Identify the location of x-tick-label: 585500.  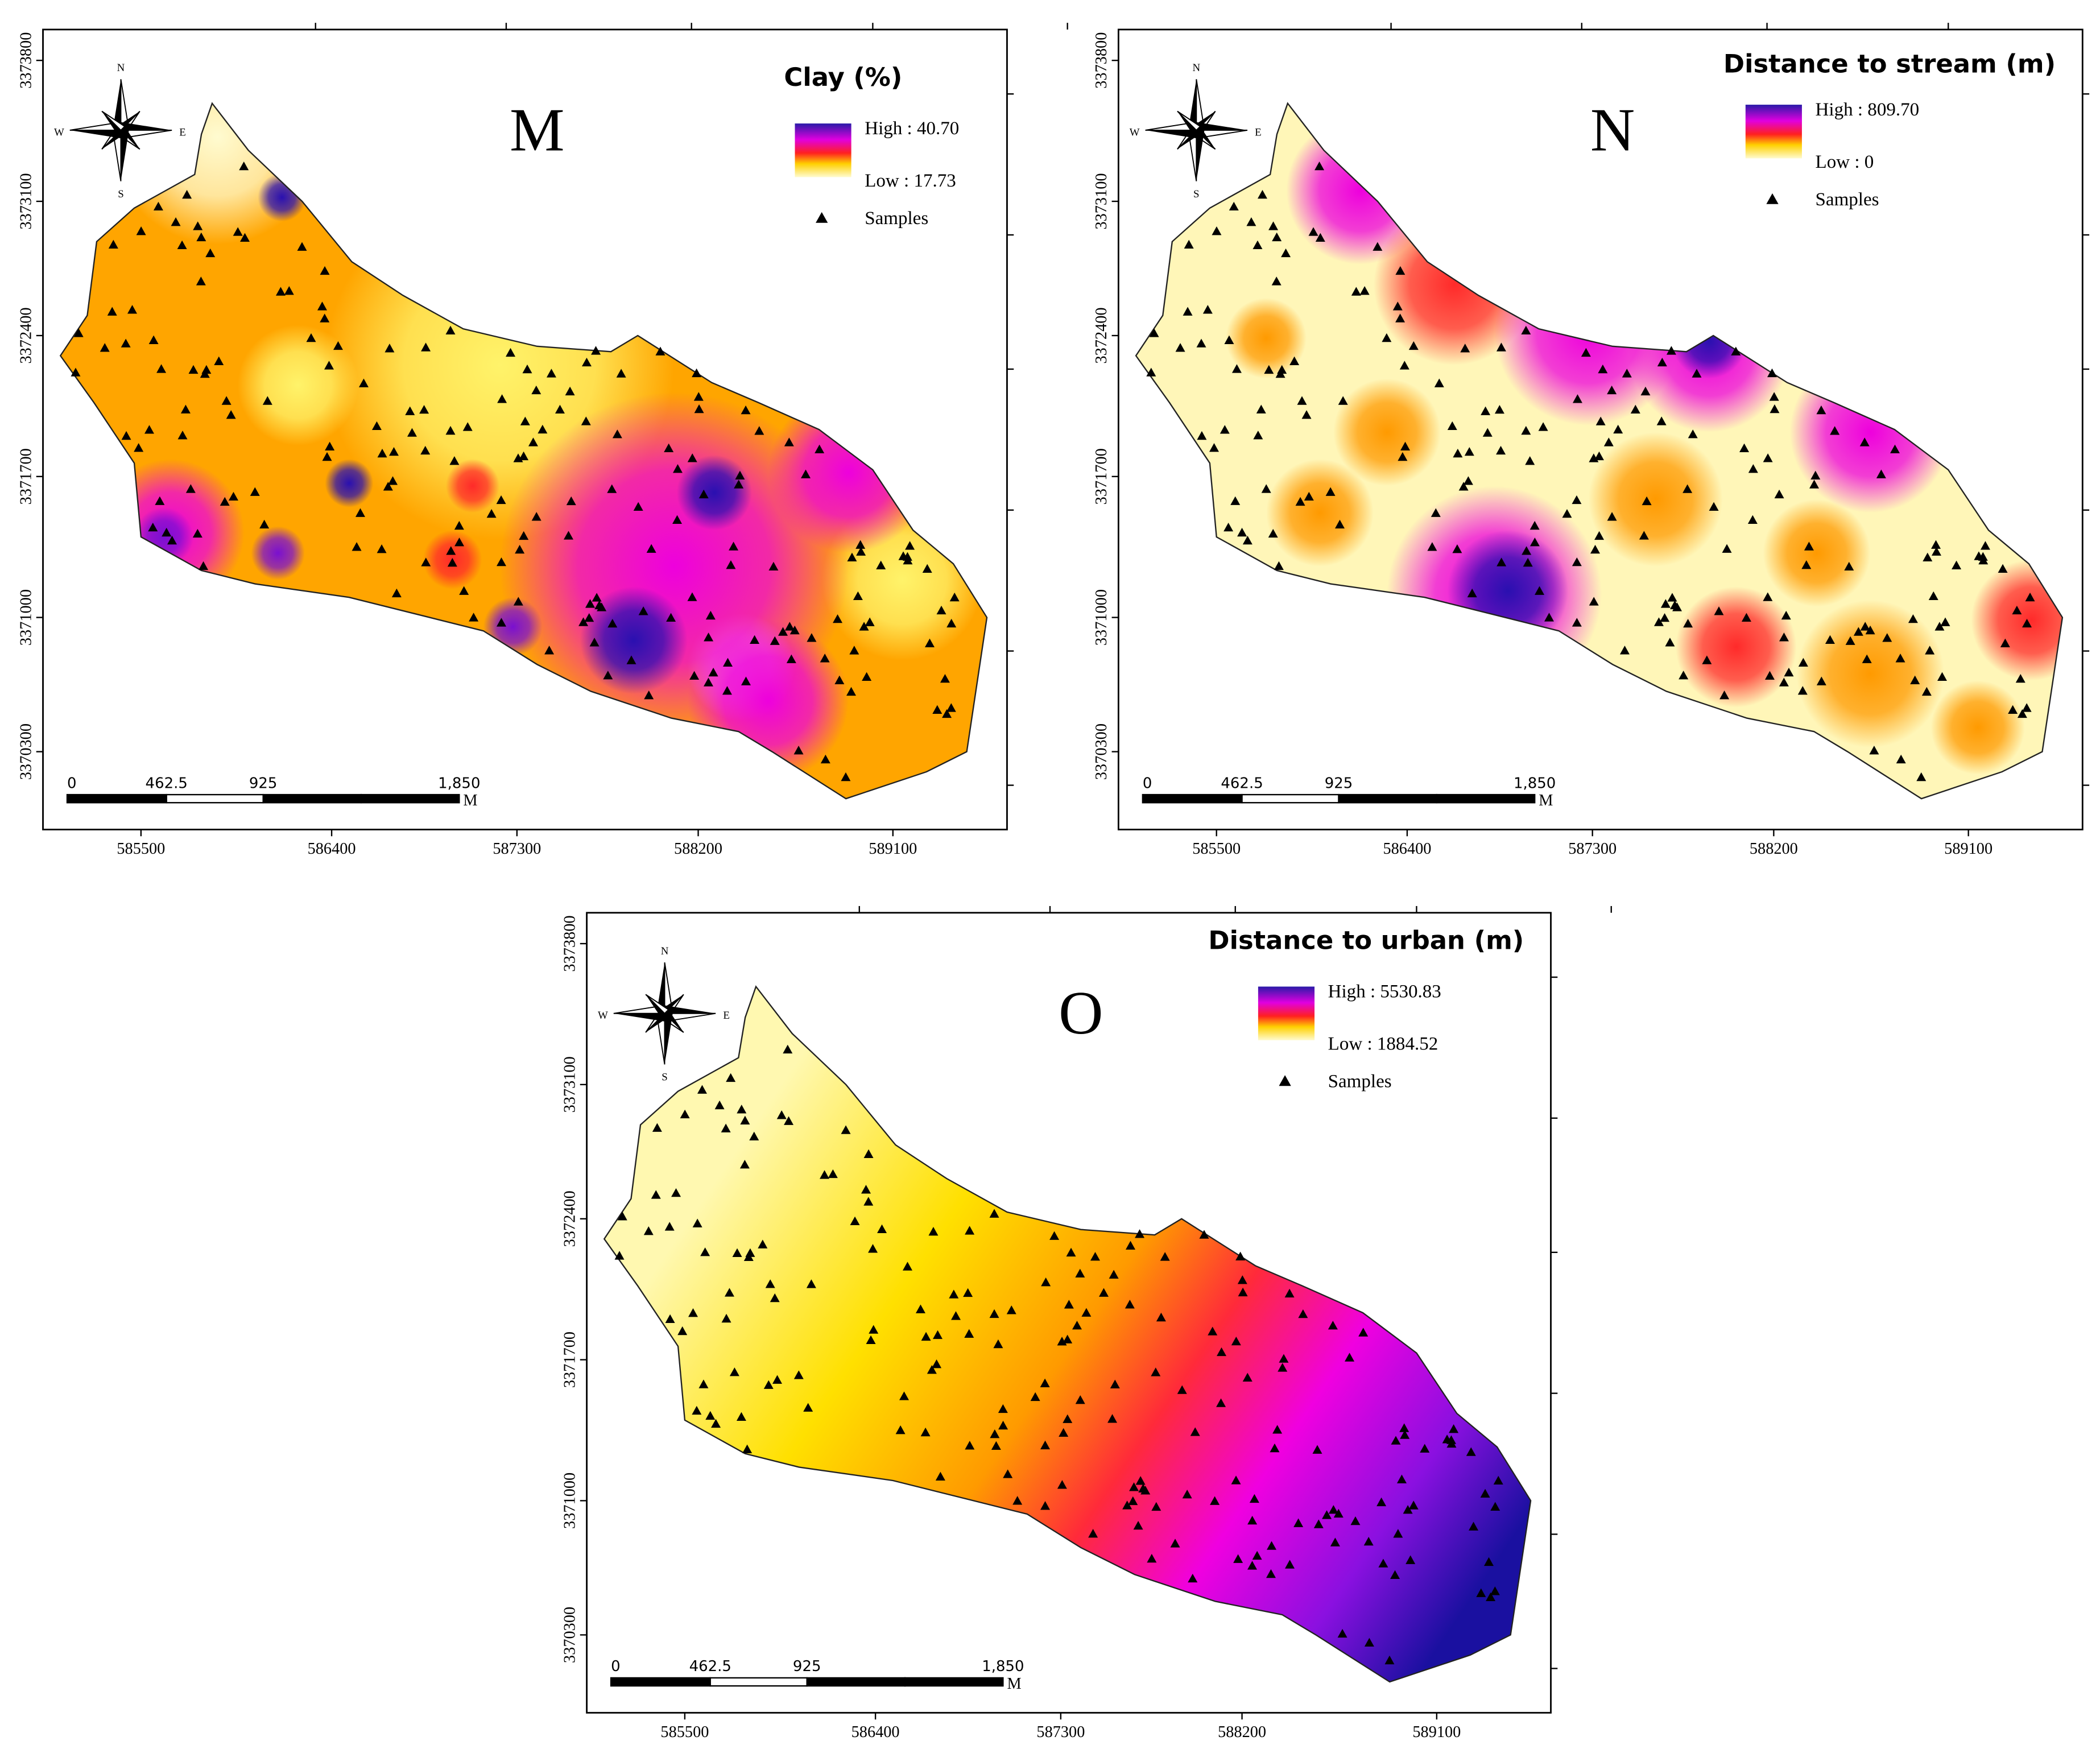
(141, 849).